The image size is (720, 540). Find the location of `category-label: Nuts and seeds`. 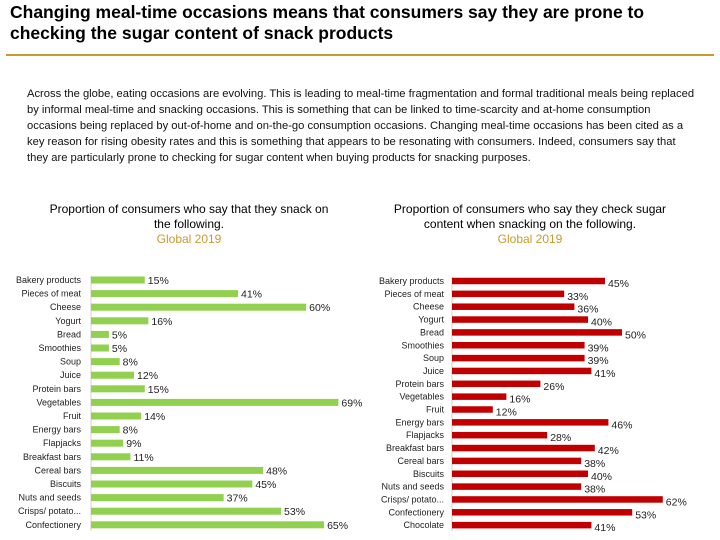

category-label: Nuts and seeds is located at coordinates (412, 487).